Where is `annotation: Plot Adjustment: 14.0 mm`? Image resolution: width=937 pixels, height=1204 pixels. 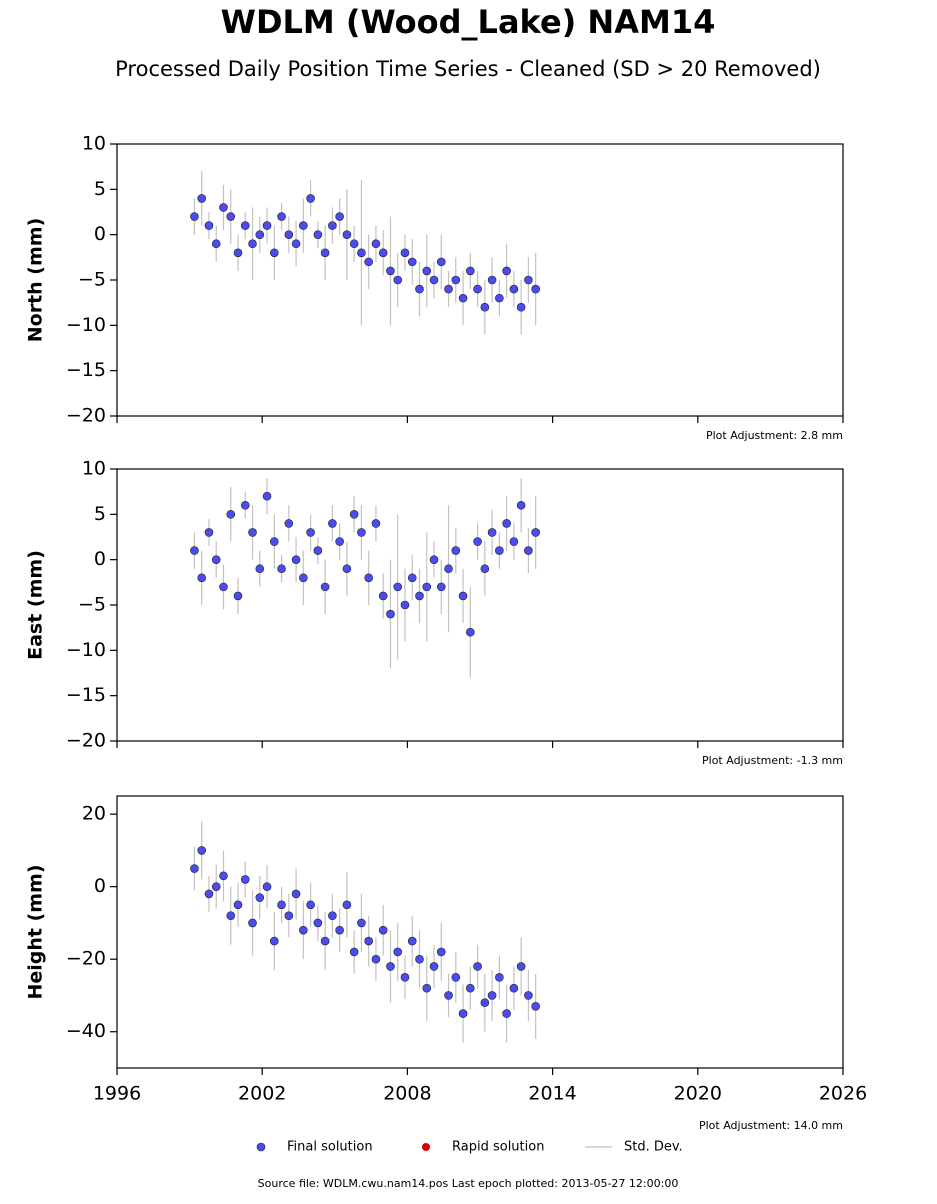 annotation: Plot Adjustment: 14.0 mm is located at coordinates (771, 1125).